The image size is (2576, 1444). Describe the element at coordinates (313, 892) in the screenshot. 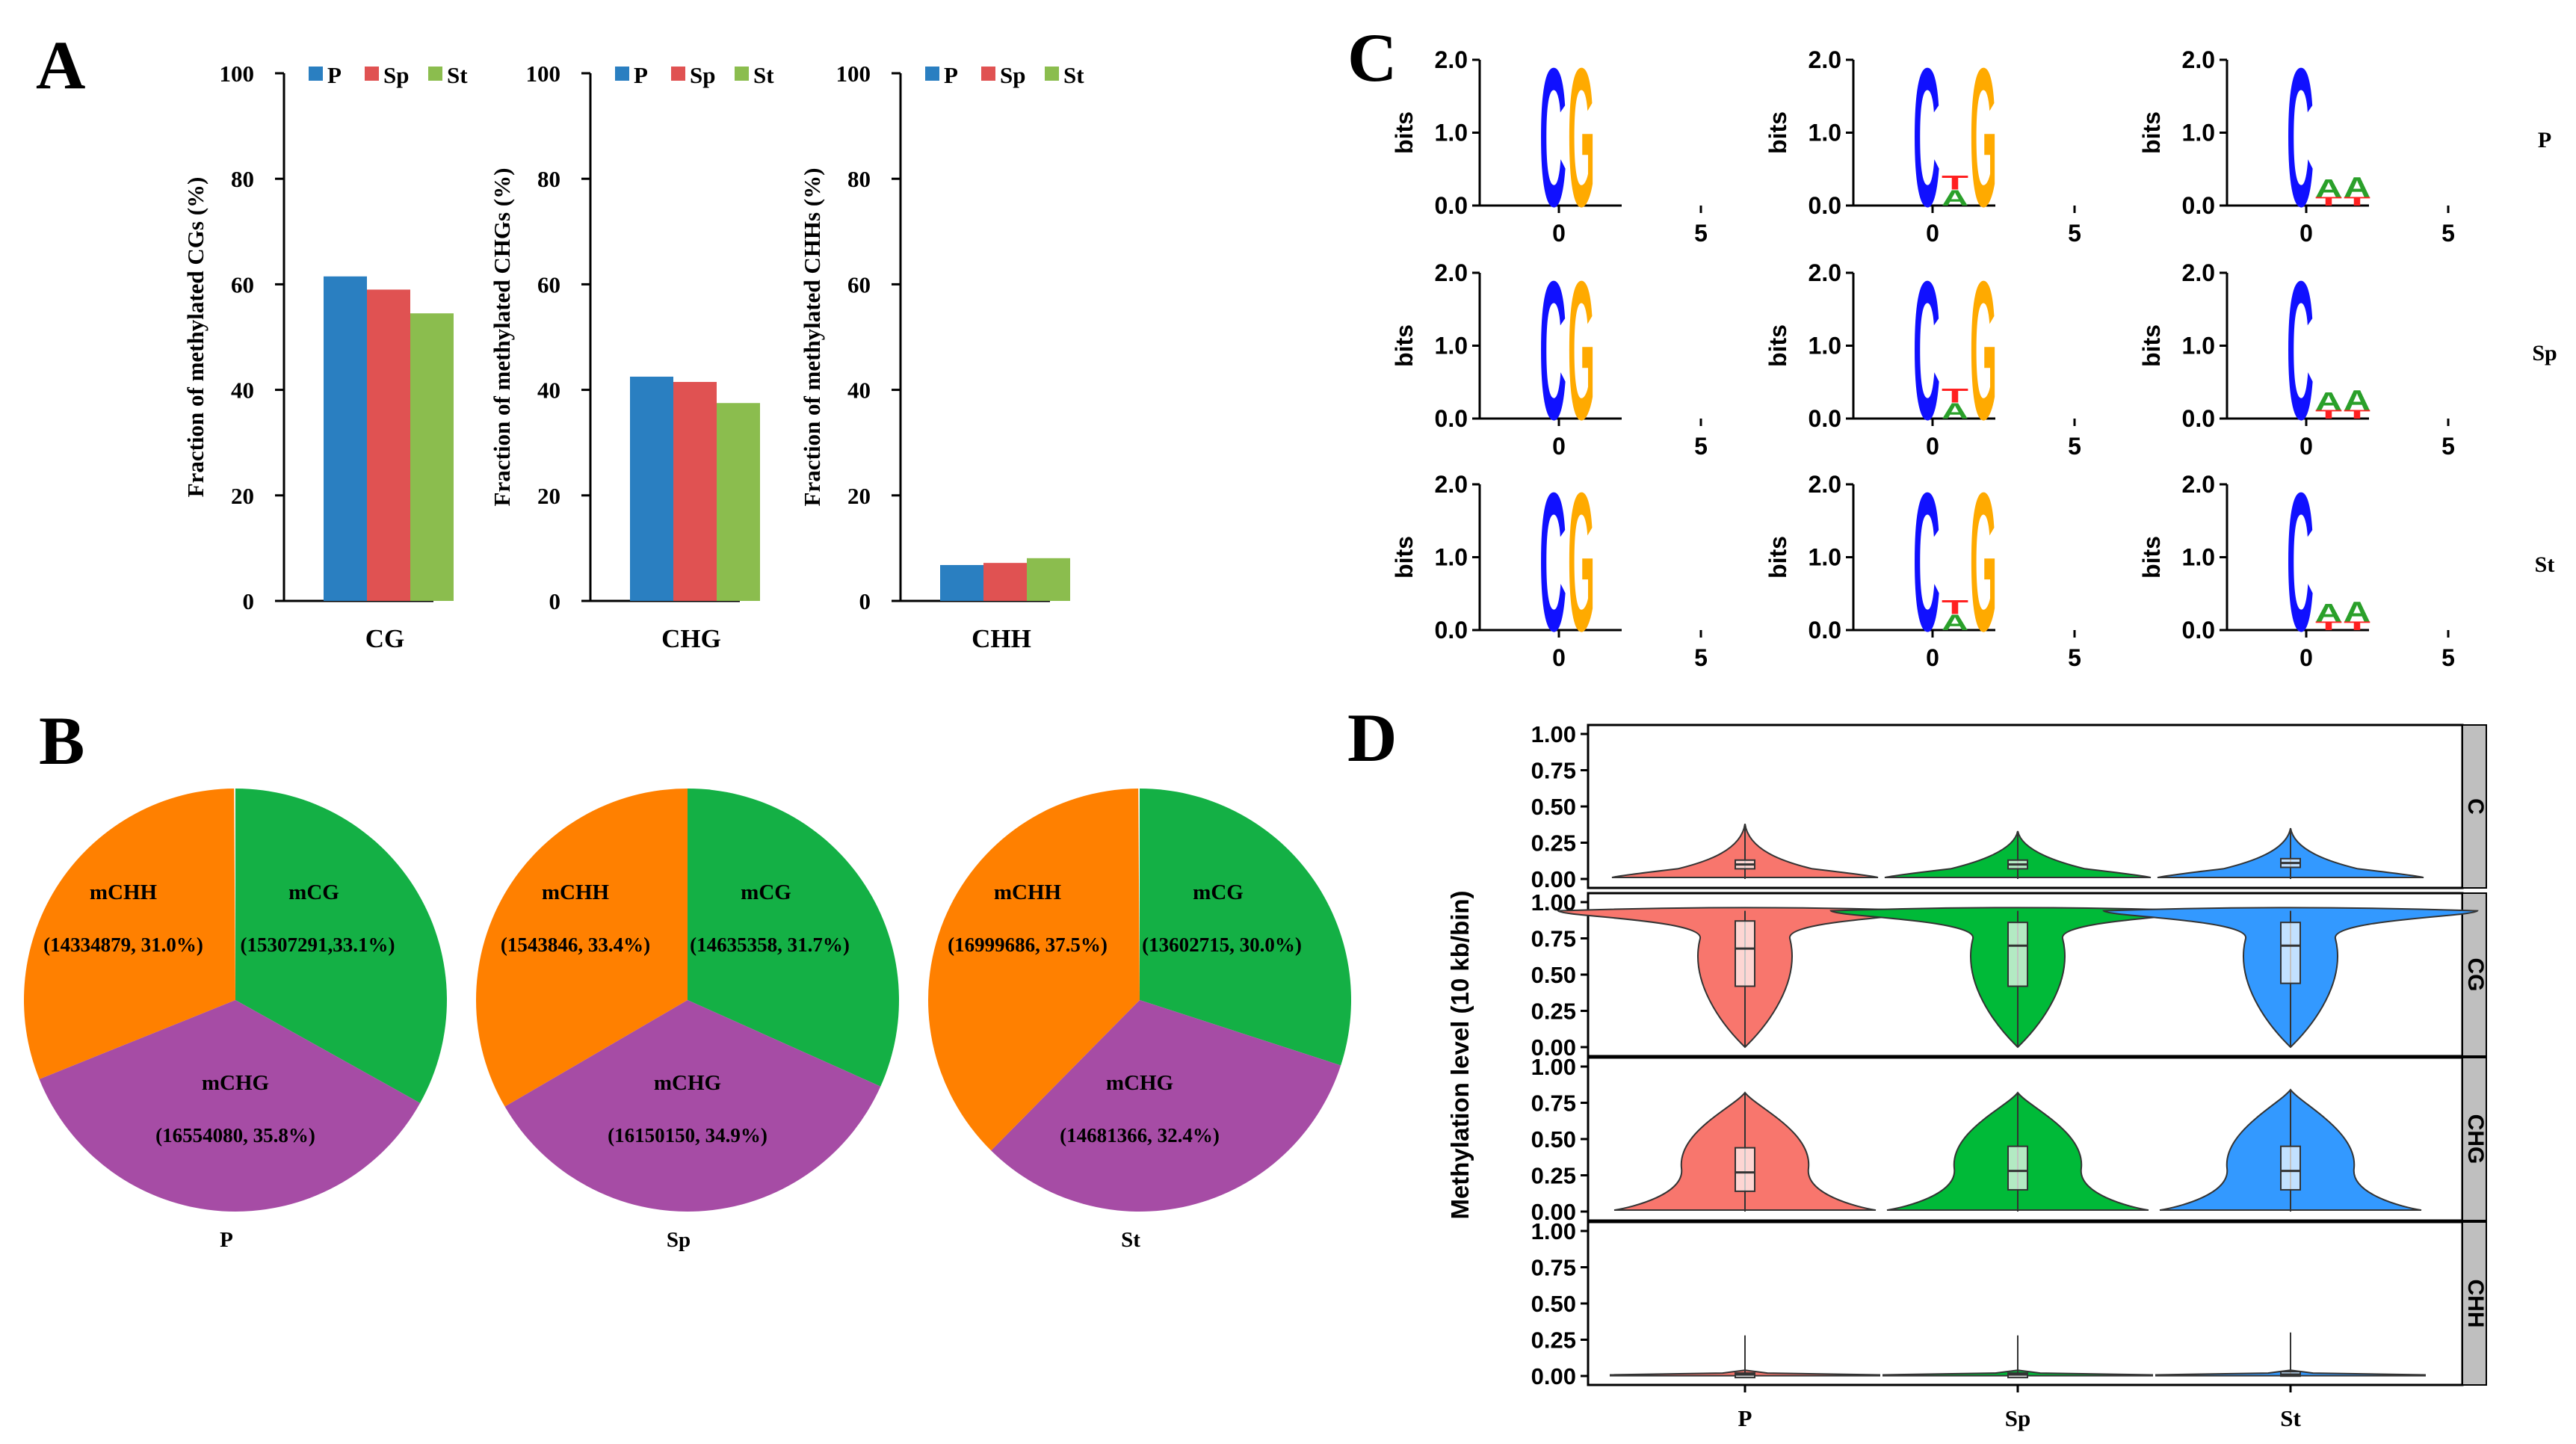

I see `pie-slice-name: mCG` at that location.